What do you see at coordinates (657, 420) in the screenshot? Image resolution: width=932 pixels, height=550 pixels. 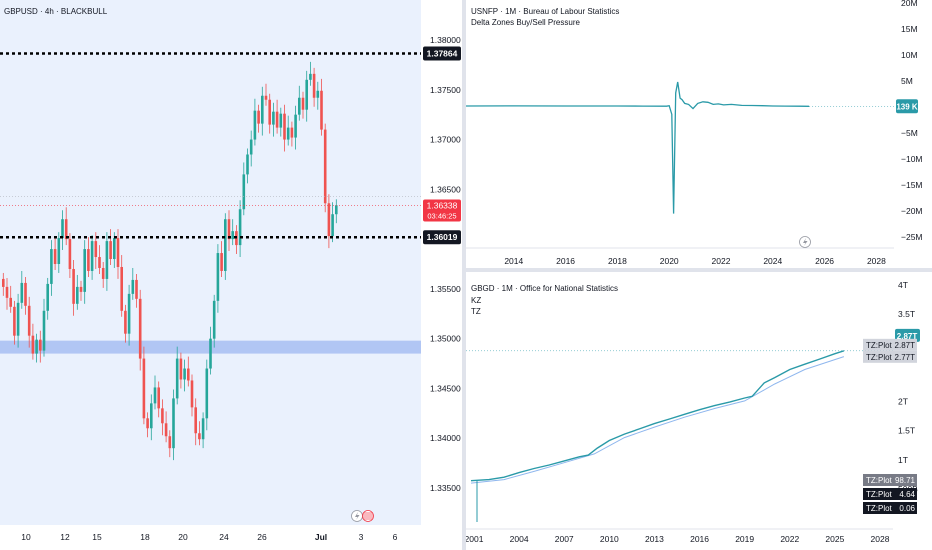 I see `gdp-tz-series-line` at bounding box center [657, 420].